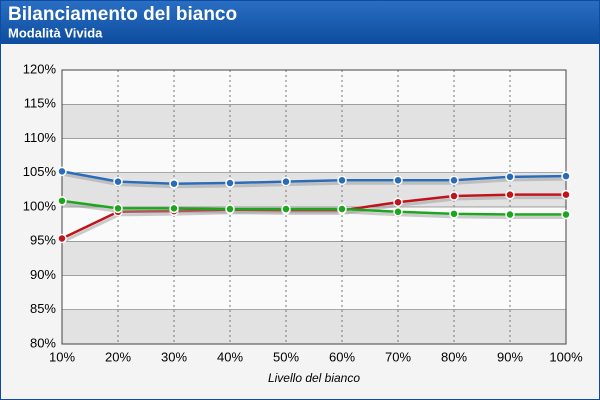 The width and height of the screenshot is (600, 400). Describe the element at coordinates (286, 356) in the screenshot. I see `x-tick-label: 50%` at that location.